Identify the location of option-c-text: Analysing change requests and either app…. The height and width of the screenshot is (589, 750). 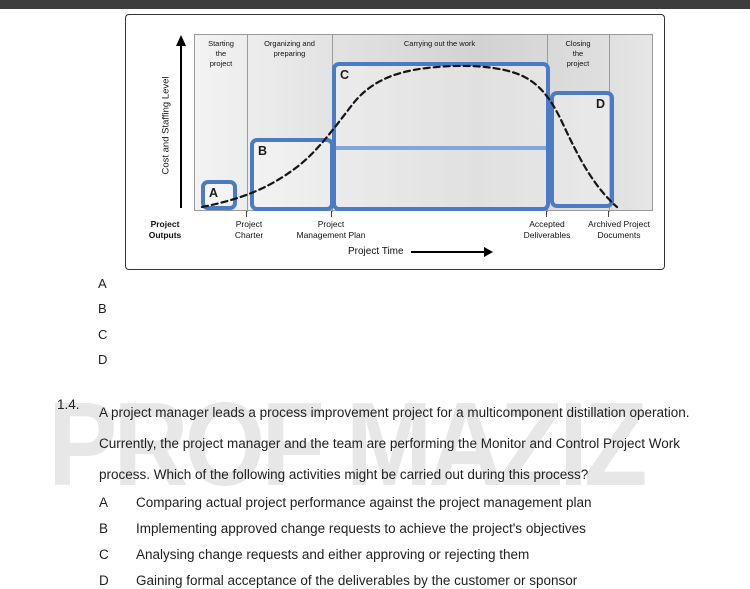
(333, 554).